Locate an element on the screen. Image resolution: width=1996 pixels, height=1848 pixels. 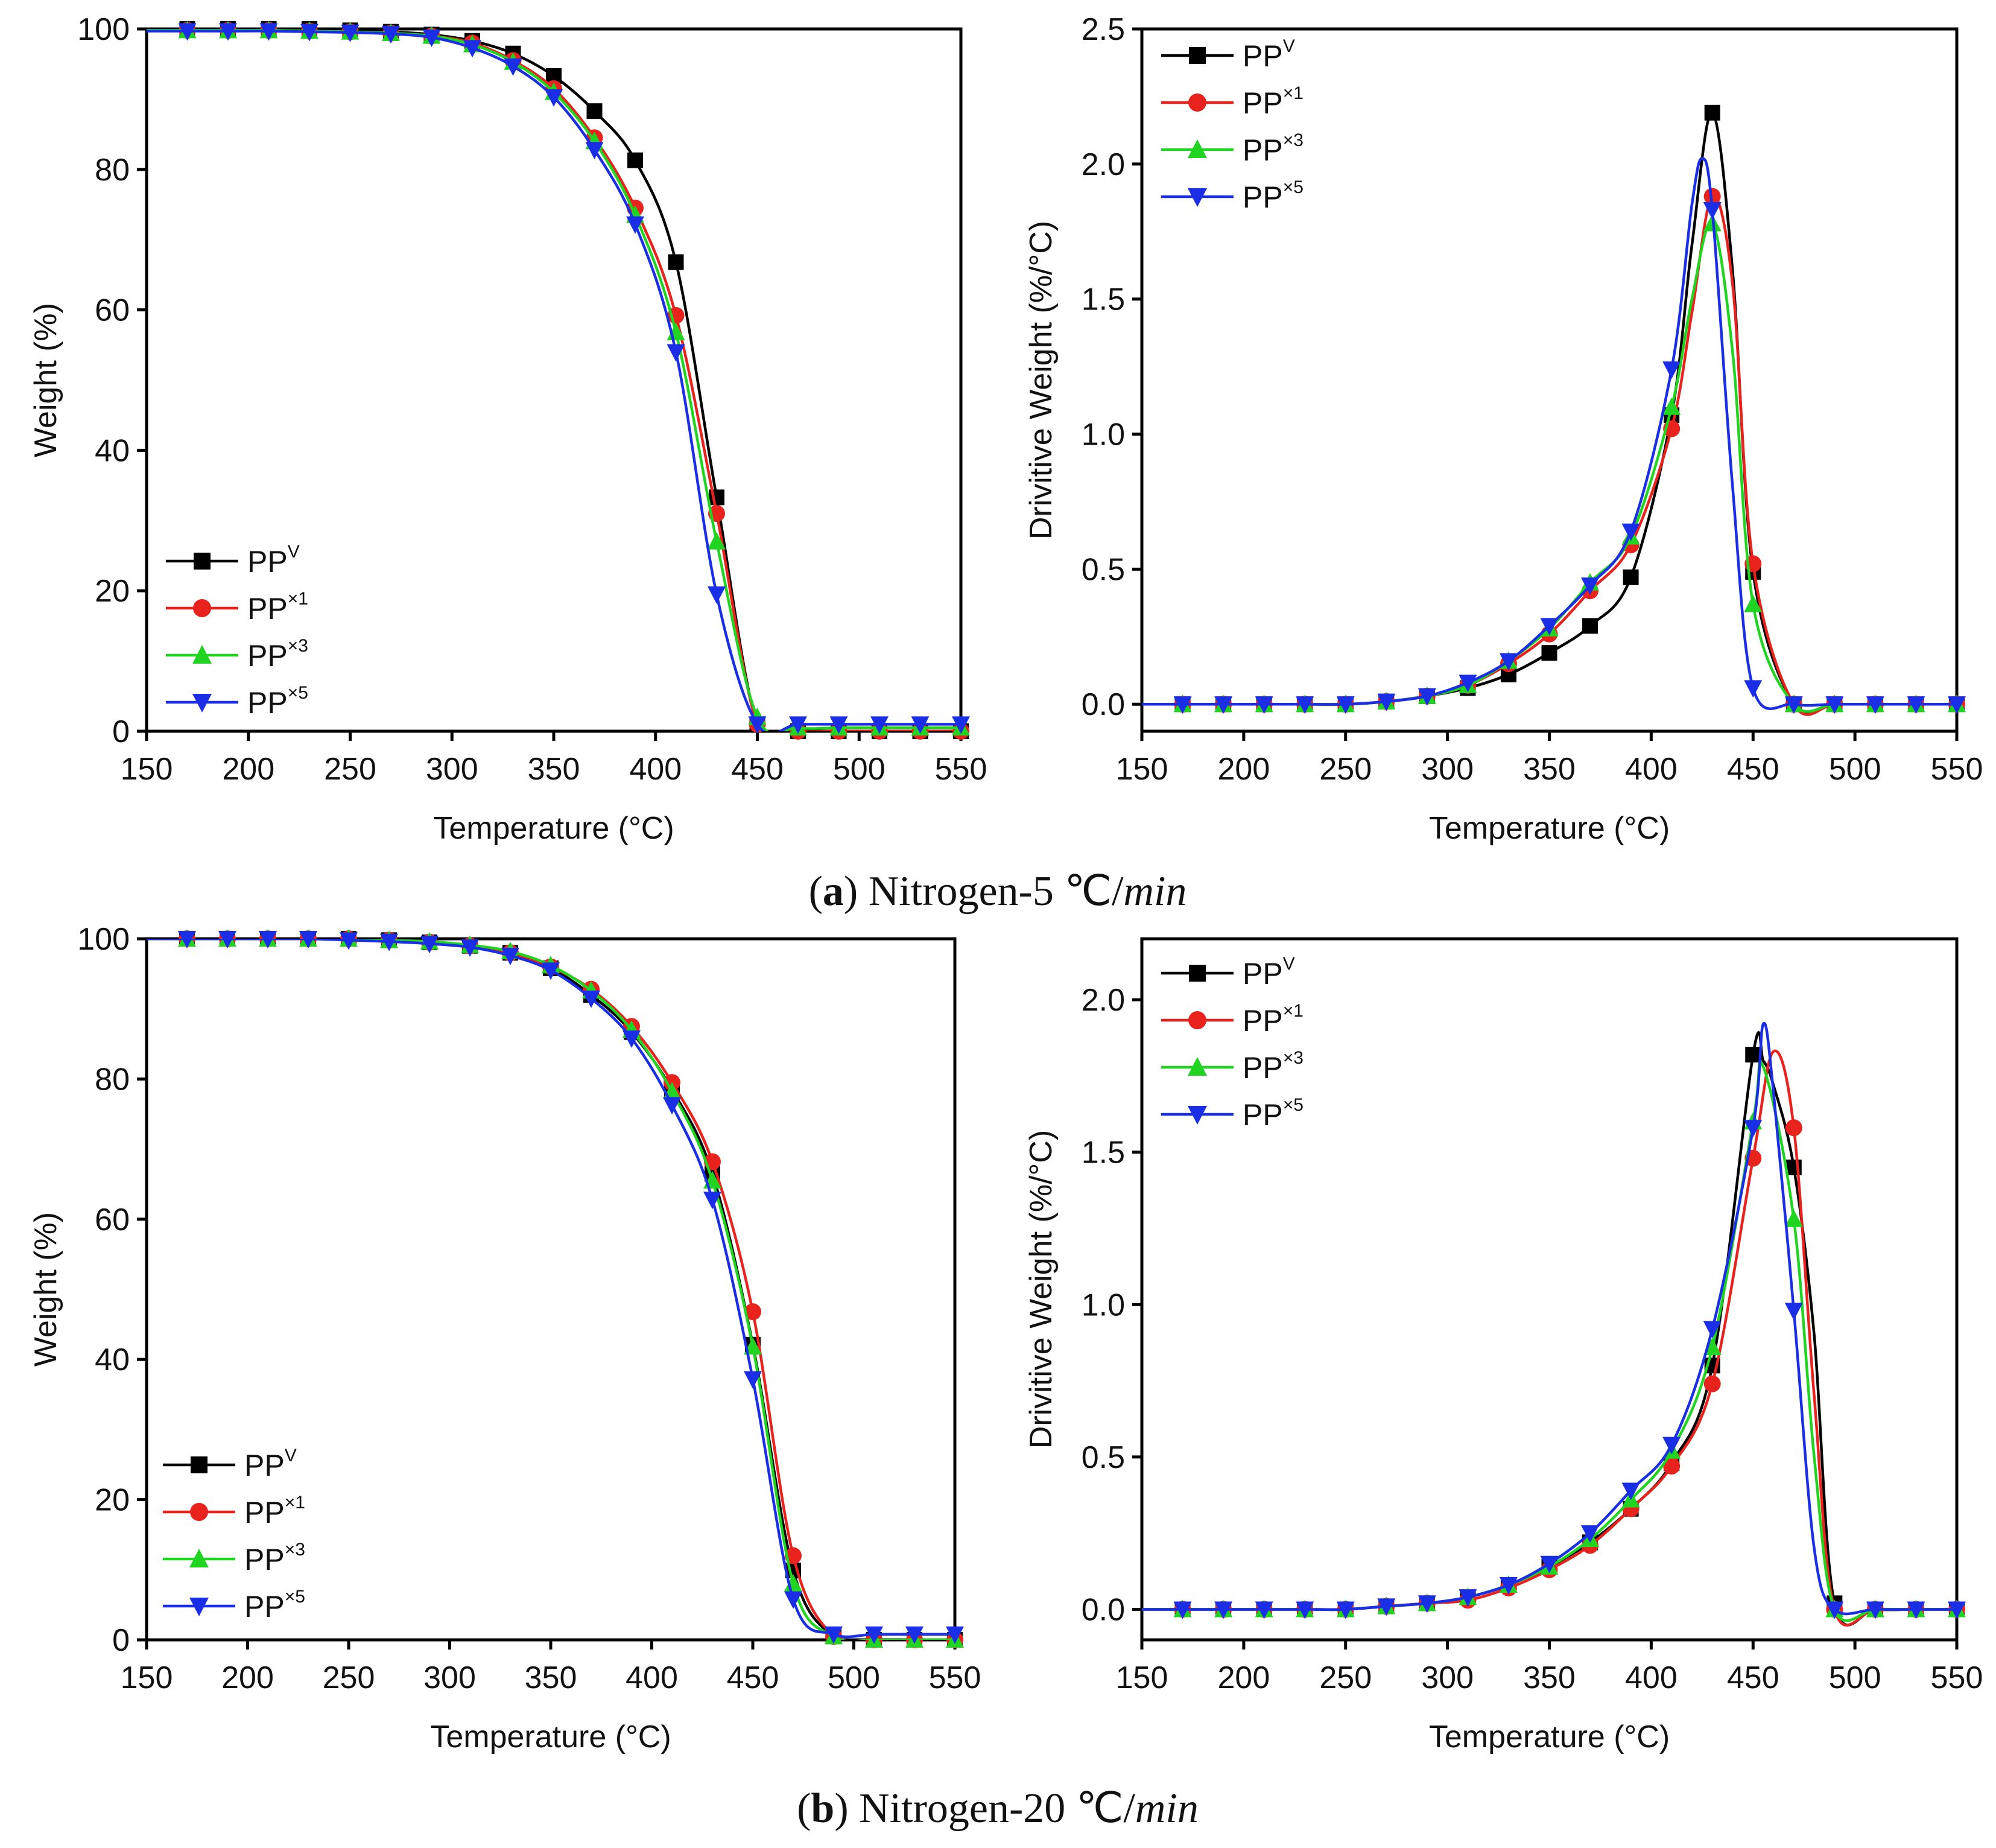
y-tick-label: 1.5 is located at coordinates (1103, 1152).